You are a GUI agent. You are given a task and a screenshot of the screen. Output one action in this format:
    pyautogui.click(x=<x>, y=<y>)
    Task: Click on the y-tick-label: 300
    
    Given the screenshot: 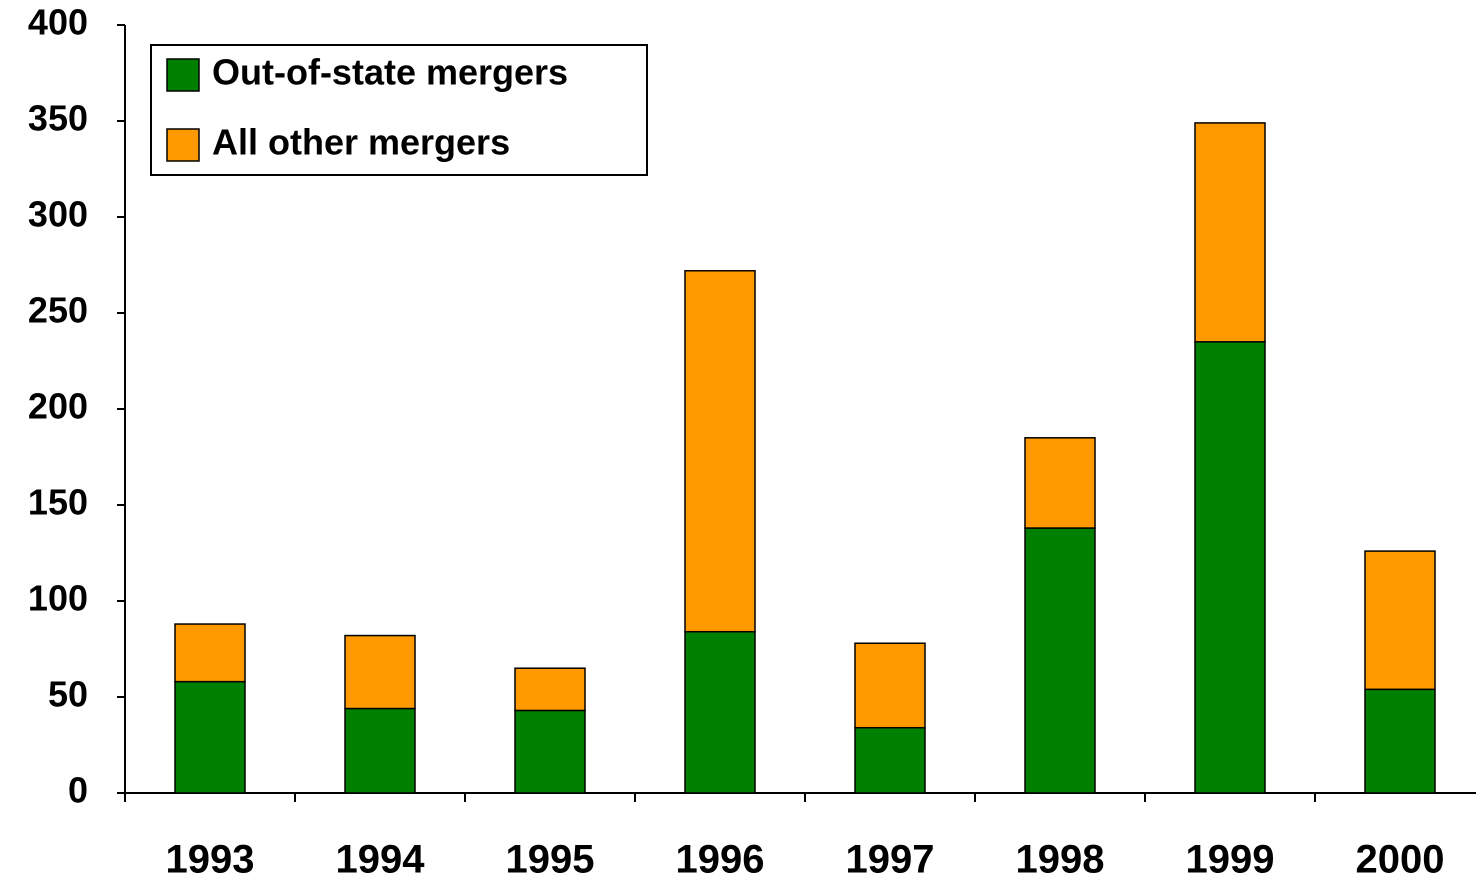 What is the action you would take?
    pyautogui.click(x=58, y=214)
    